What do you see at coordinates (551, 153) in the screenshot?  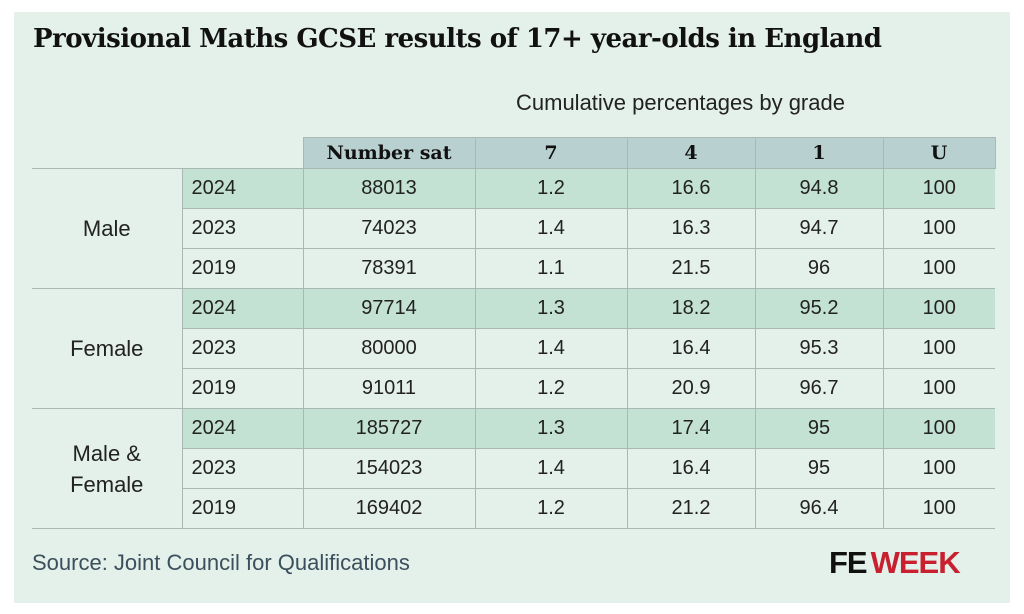 I see `column-header: 7` at bounding box center [551, 153].